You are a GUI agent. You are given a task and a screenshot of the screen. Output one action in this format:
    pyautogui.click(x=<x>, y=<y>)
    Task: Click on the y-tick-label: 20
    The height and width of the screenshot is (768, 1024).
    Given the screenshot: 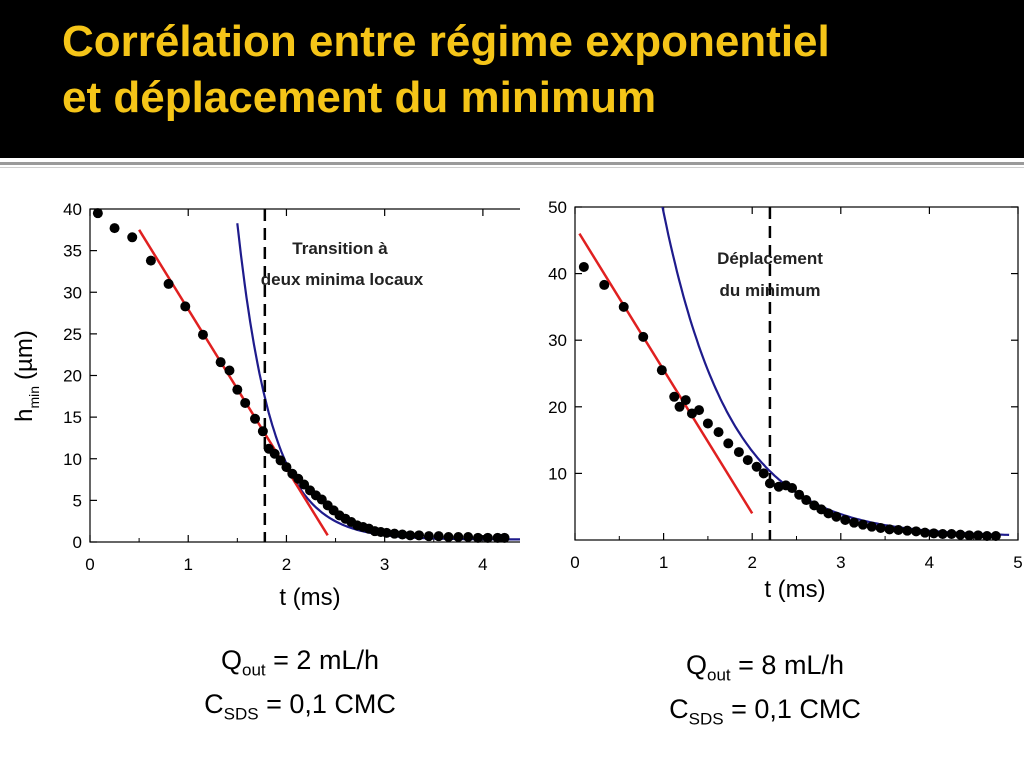 What is the action you would take?
    pyautogui.click(x=557, y=407)
    